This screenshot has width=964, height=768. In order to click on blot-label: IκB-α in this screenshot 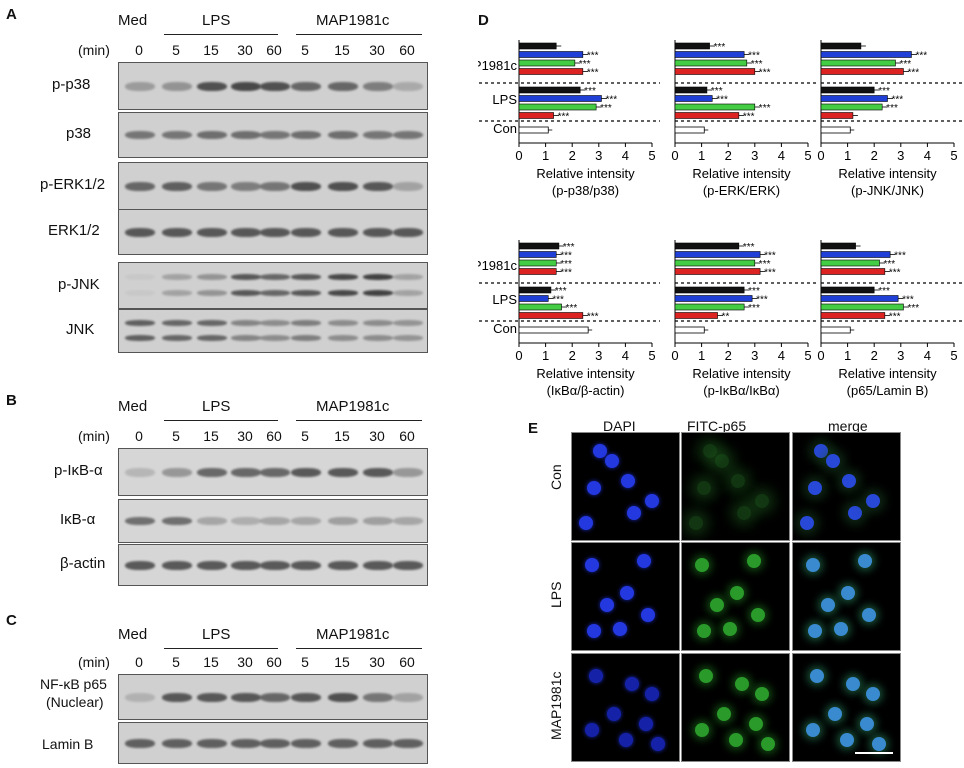, I will do `click(78, 519)`.